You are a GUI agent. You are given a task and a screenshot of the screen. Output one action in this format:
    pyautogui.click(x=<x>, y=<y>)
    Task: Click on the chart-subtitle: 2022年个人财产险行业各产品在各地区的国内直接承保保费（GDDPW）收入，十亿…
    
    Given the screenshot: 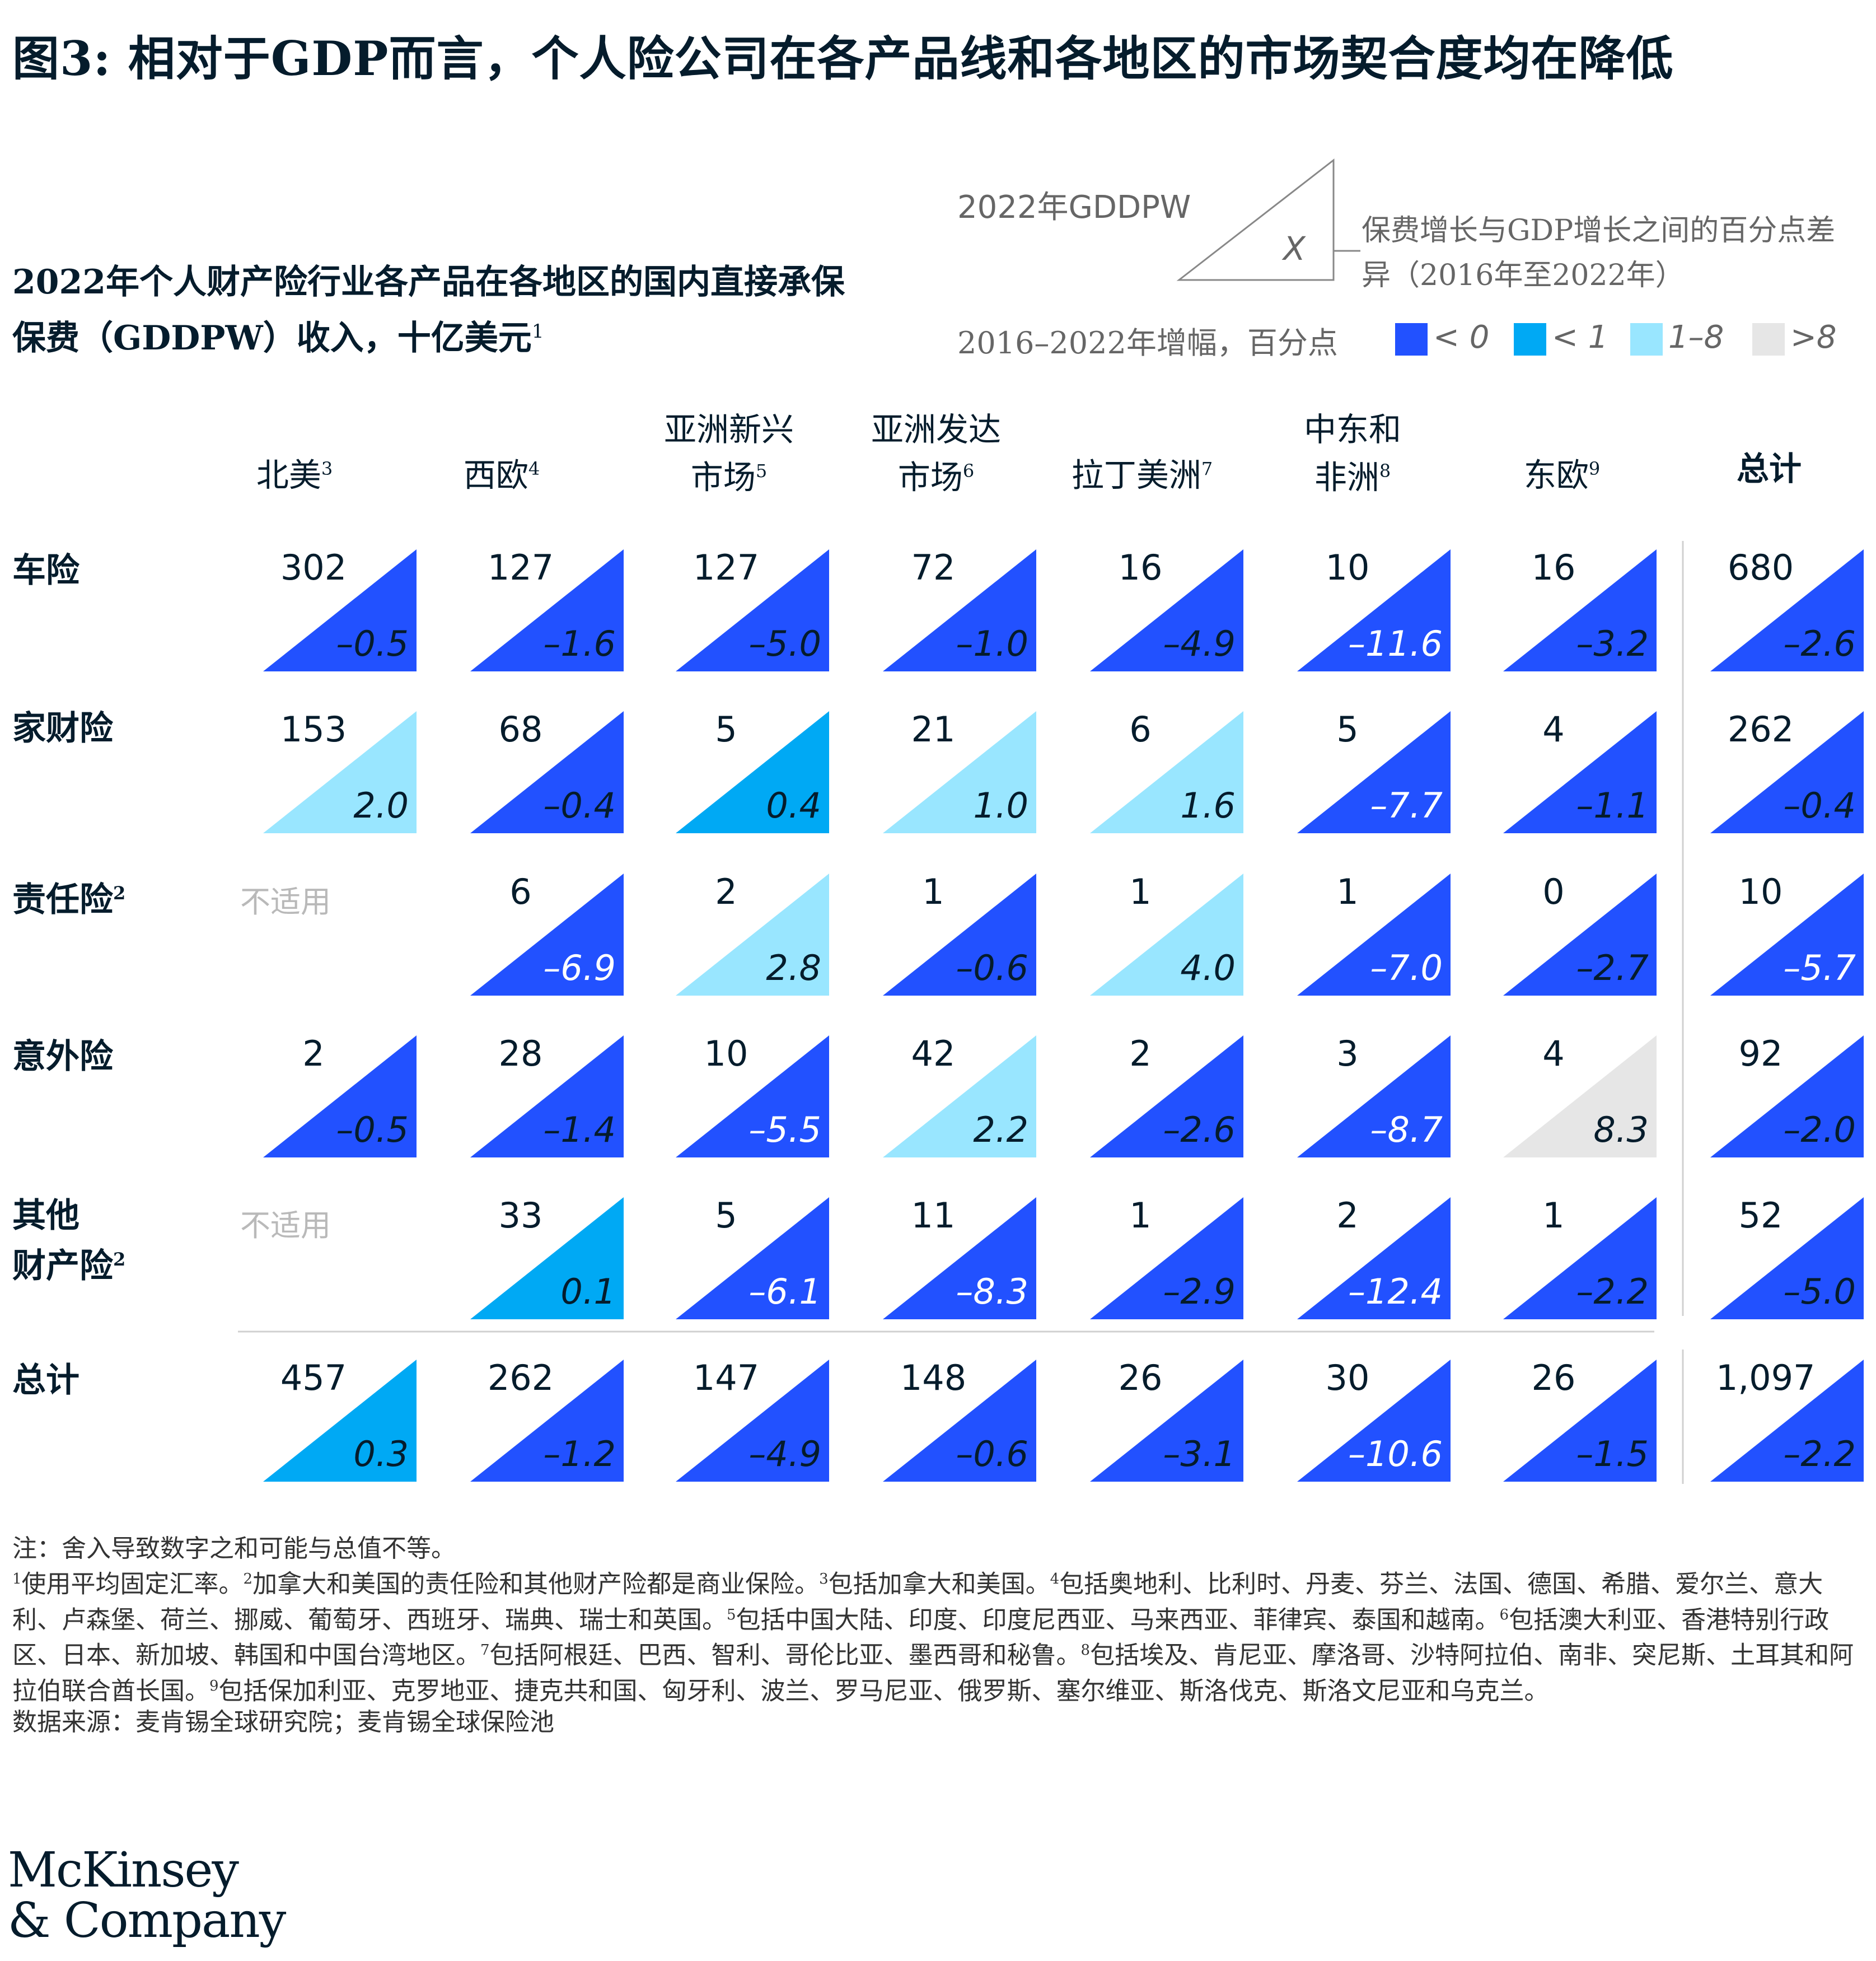 What is the action you would take?
    pyautogui.click(x=432, y=310)
    